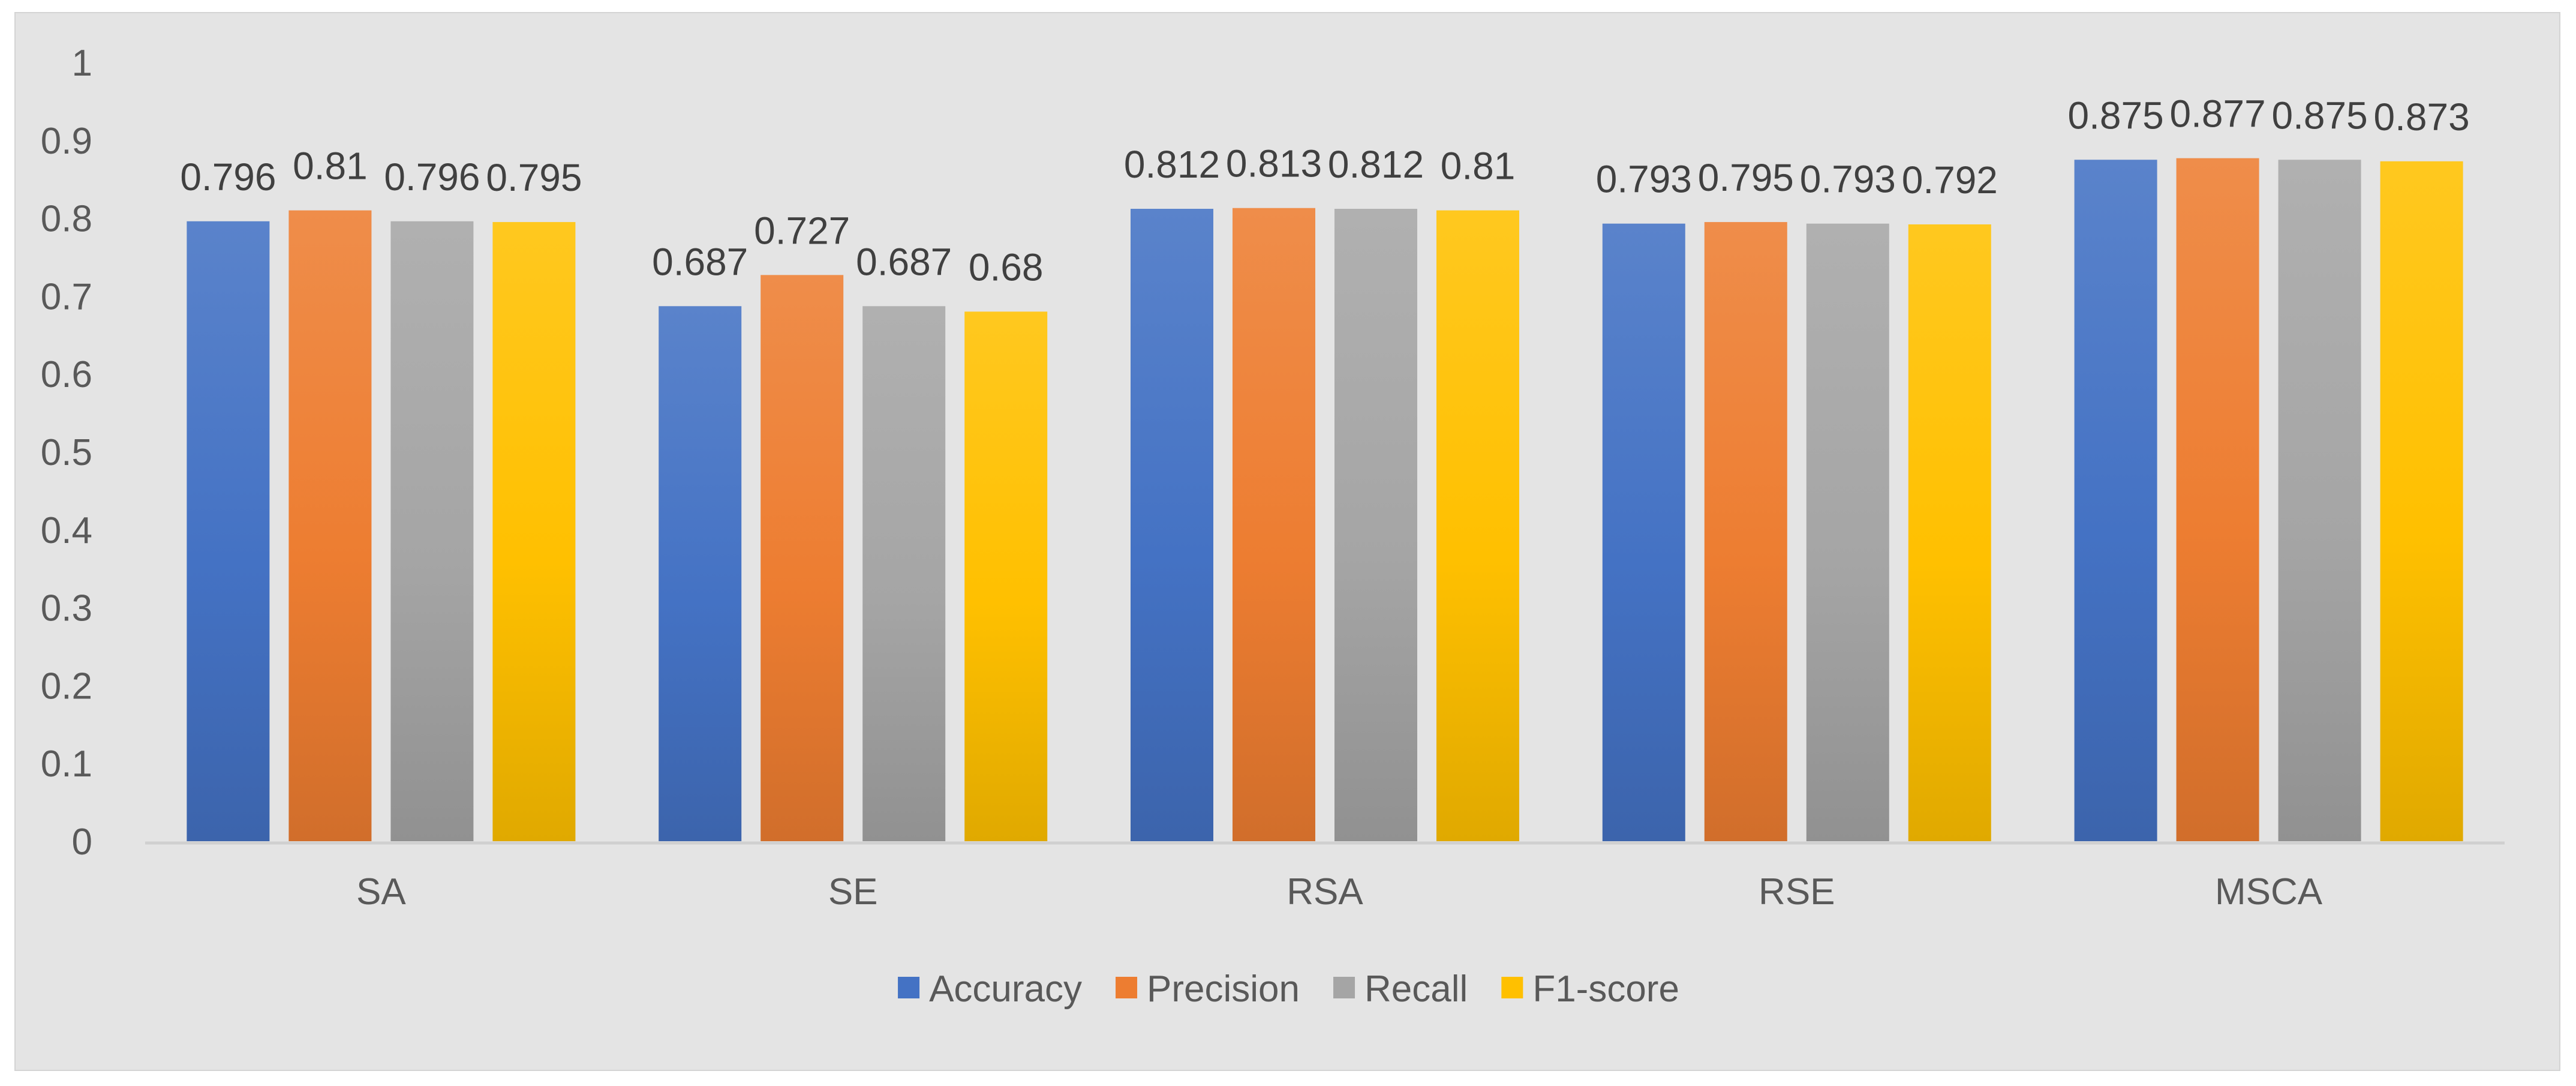 This screenshot has width=2576, height=1086. What do you see at coordinates (1274, 163) in the screenshot?
I see `data-label: 0.813` at bounding box center [1274, 163].